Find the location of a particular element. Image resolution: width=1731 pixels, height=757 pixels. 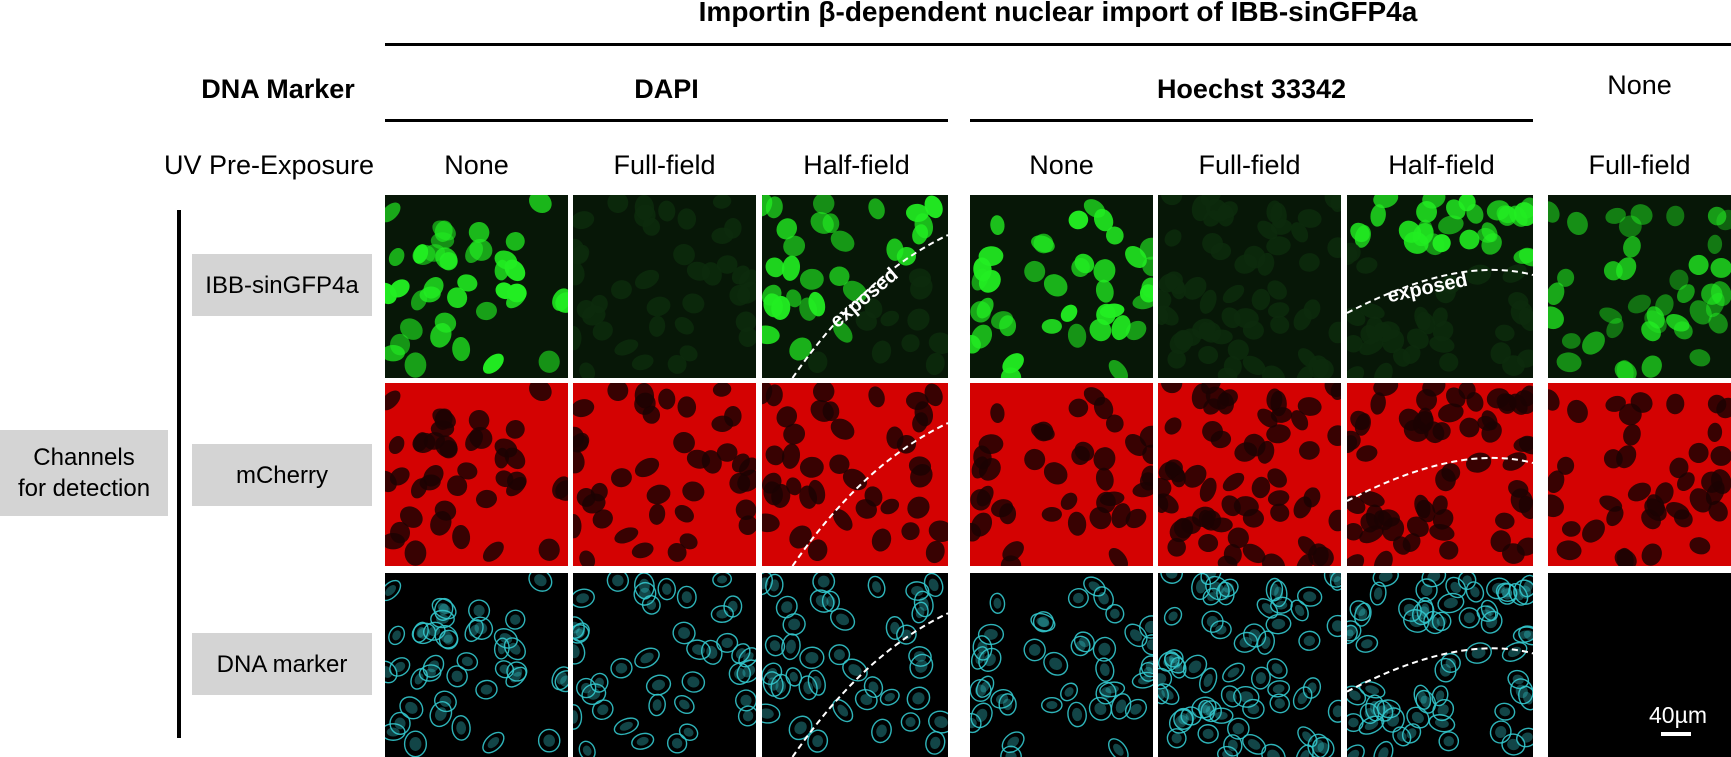

dapi-underline is located at coordinates (666, 120).